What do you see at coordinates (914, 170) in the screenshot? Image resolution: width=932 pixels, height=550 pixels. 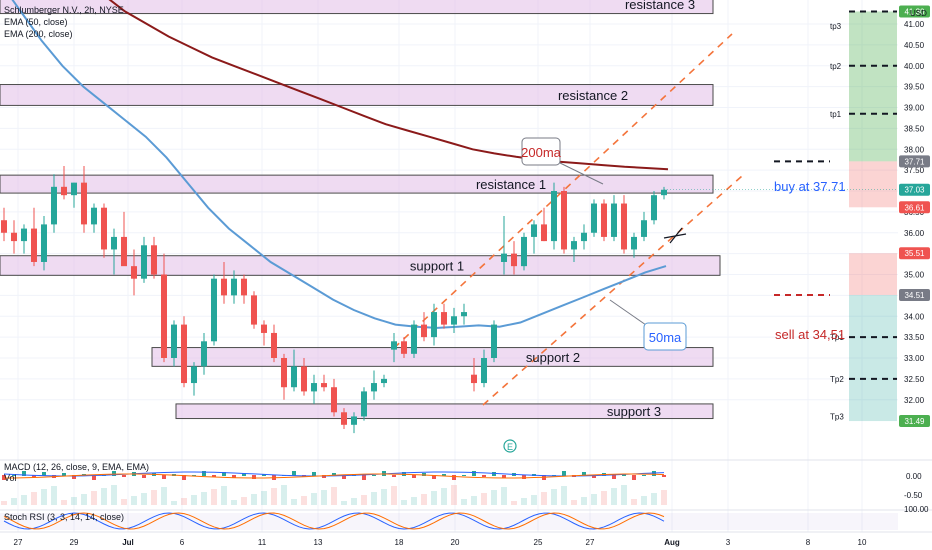 I see `price-tick: 37.50` at bounding box center [914, 170].